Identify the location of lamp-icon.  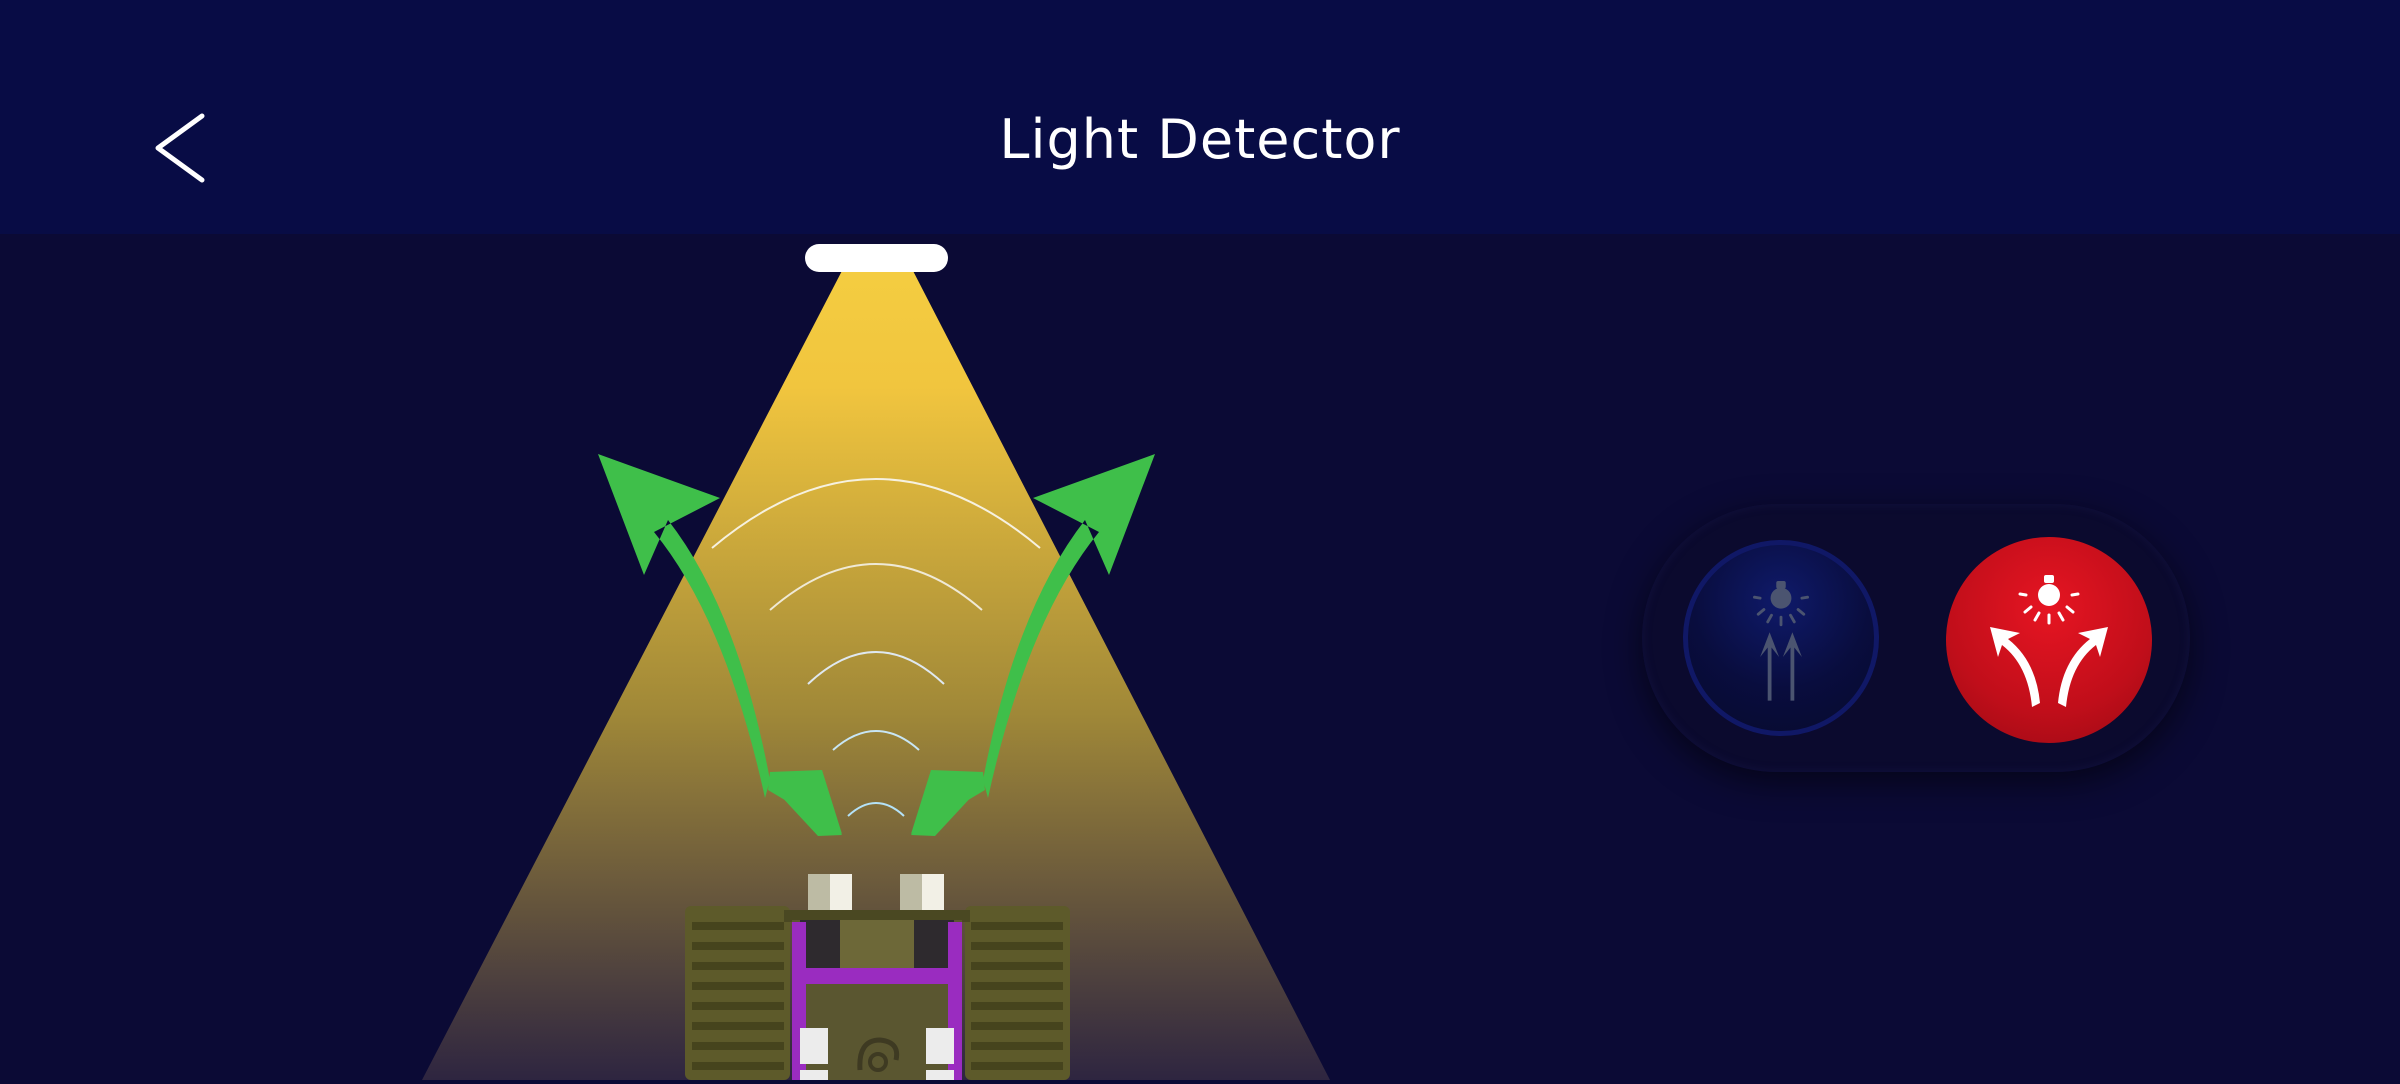
(876, 258).